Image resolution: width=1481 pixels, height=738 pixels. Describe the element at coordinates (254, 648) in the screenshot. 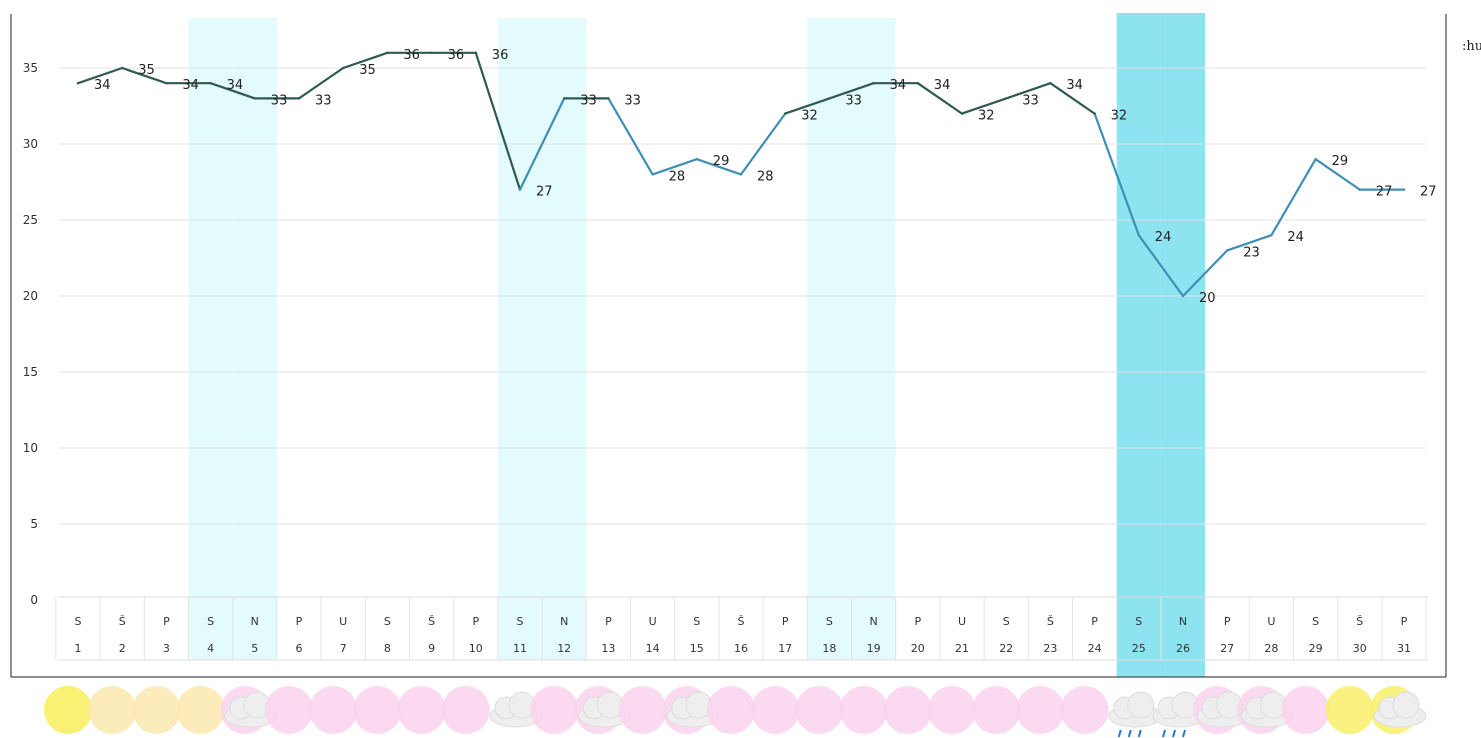

I see `date-label: 5` at that location.